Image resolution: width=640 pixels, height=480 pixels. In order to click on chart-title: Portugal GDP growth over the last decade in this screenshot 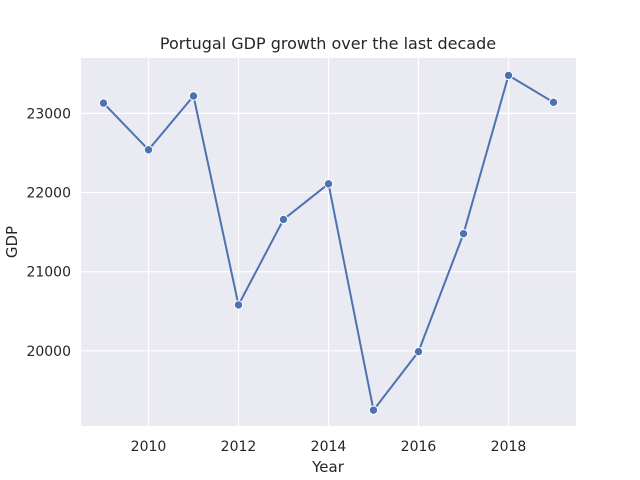, I will do `click(328, 43)`.